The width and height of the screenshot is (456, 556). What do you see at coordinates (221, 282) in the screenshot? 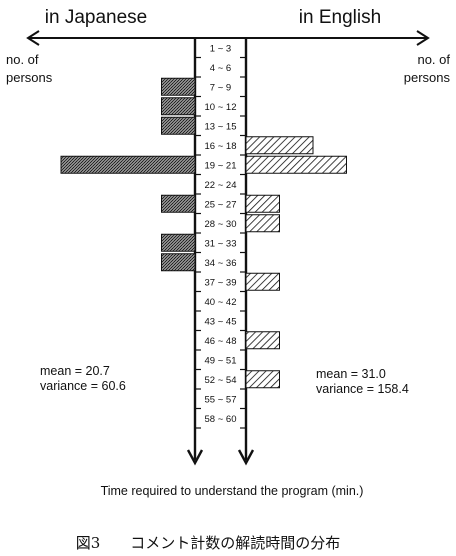
I see `category-label: 37 ~ 39` at bounding box center [221, 282].